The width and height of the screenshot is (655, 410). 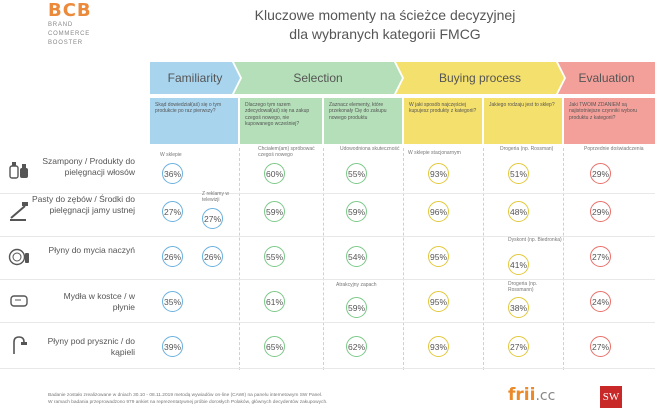 I want to click on note-stacjonarnym: W sklepie stacjonarnym, so click(x=434, y=153).